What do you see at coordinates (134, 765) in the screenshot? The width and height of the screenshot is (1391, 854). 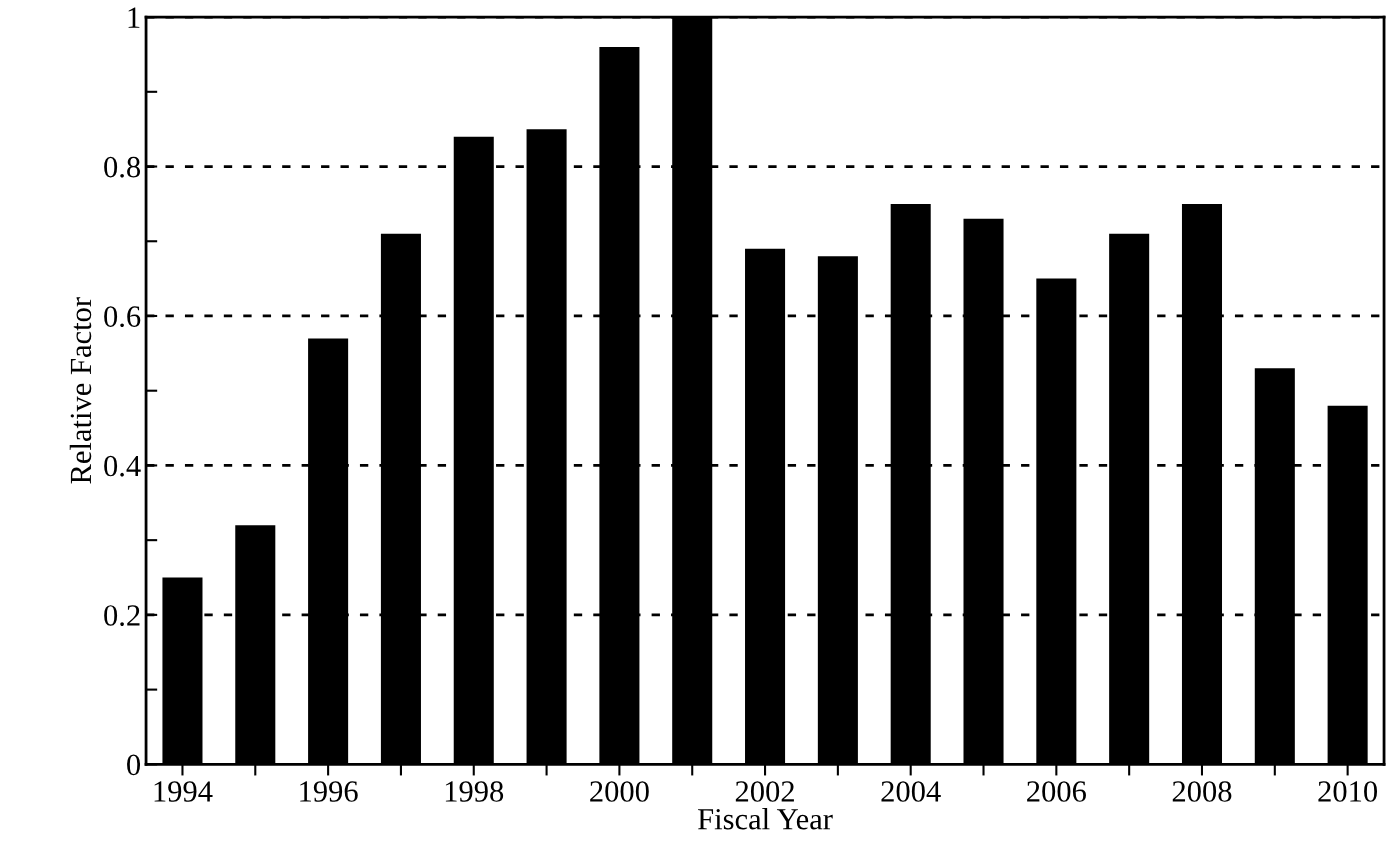 I see `y-tick-label: 0` at bounding box center [134, 765].